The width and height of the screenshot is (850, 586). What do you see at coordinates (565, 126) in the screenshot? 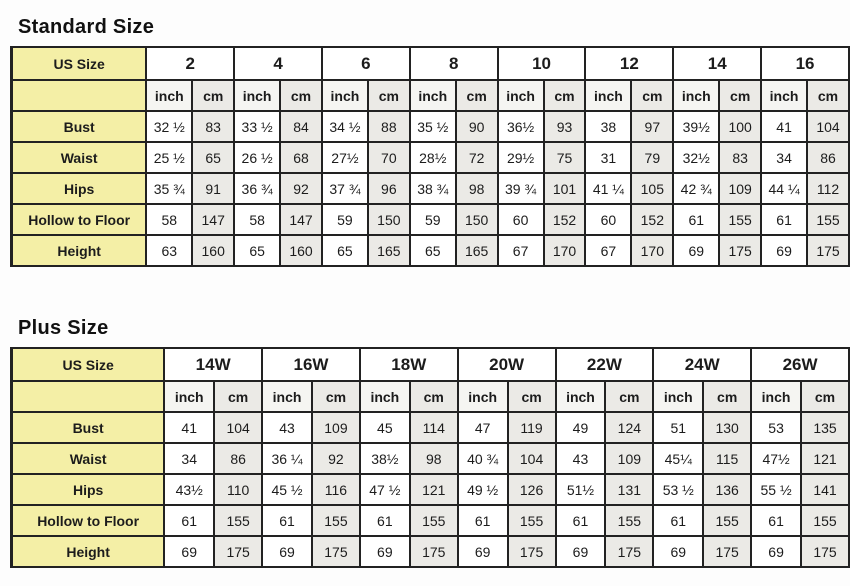
I see `value-cell-cm: 93` at bounding box center [565, 126].